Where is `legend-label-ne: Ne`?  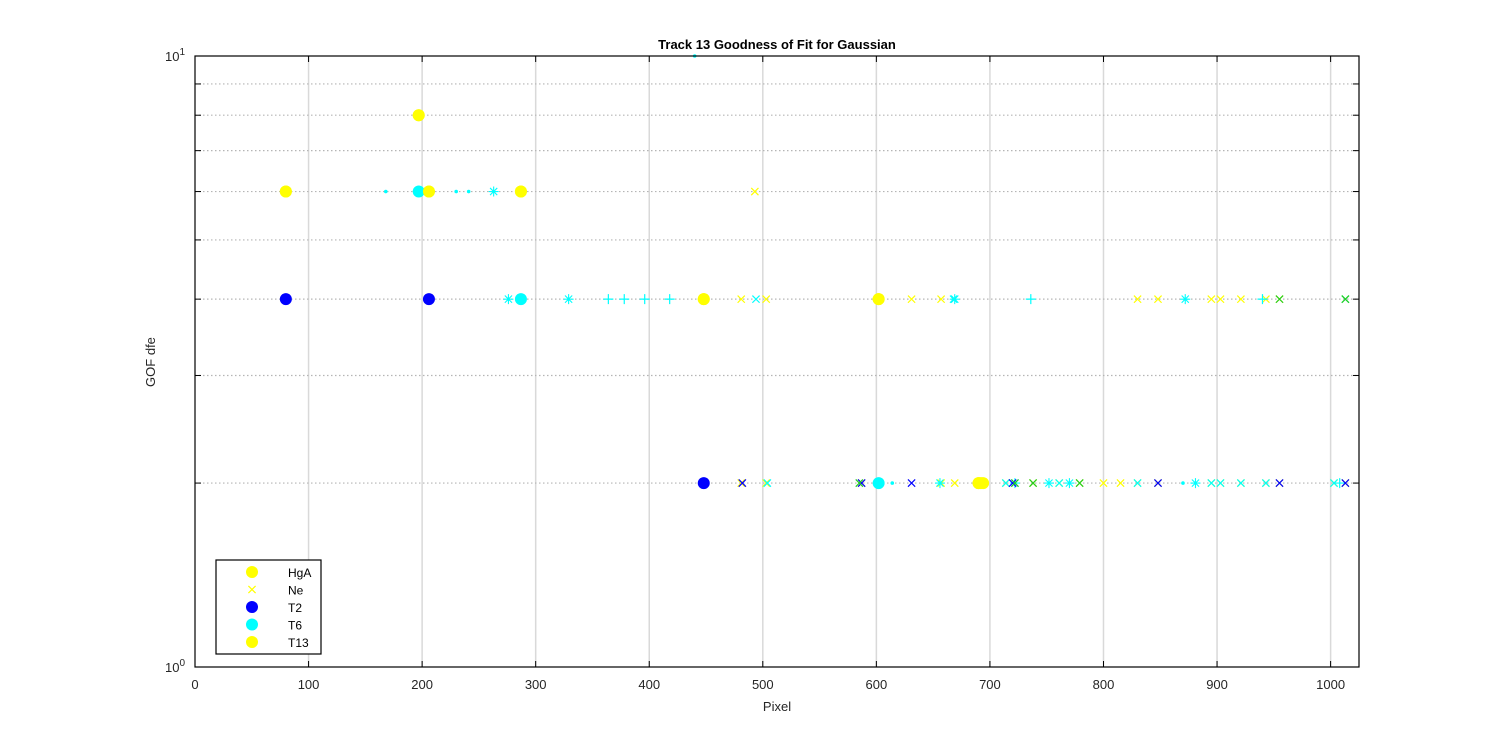 legend-label-ne: Ne is located at coordinates (296, 591).